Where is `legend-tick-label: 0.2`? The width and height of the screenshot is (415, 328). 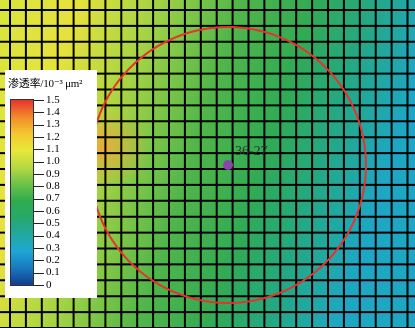 legend-tick-label: 0.2 is located at coordinates (53, 259).